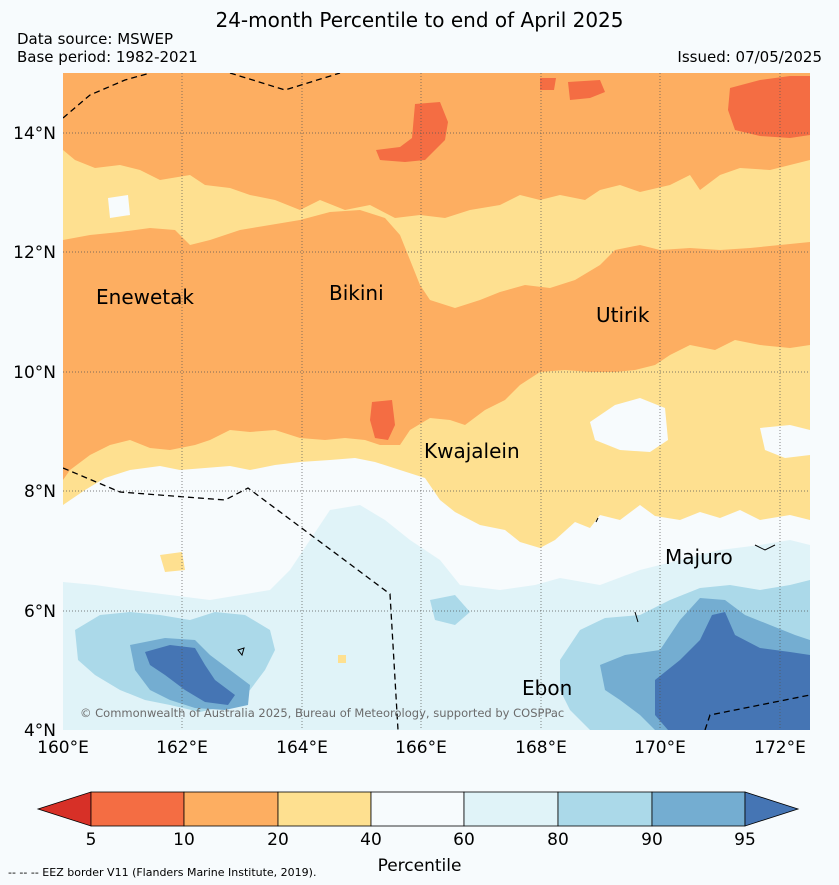 This screenshot has width=839, height=885. I want to click on colorbar-tick-label: 60, so click(464, 840).